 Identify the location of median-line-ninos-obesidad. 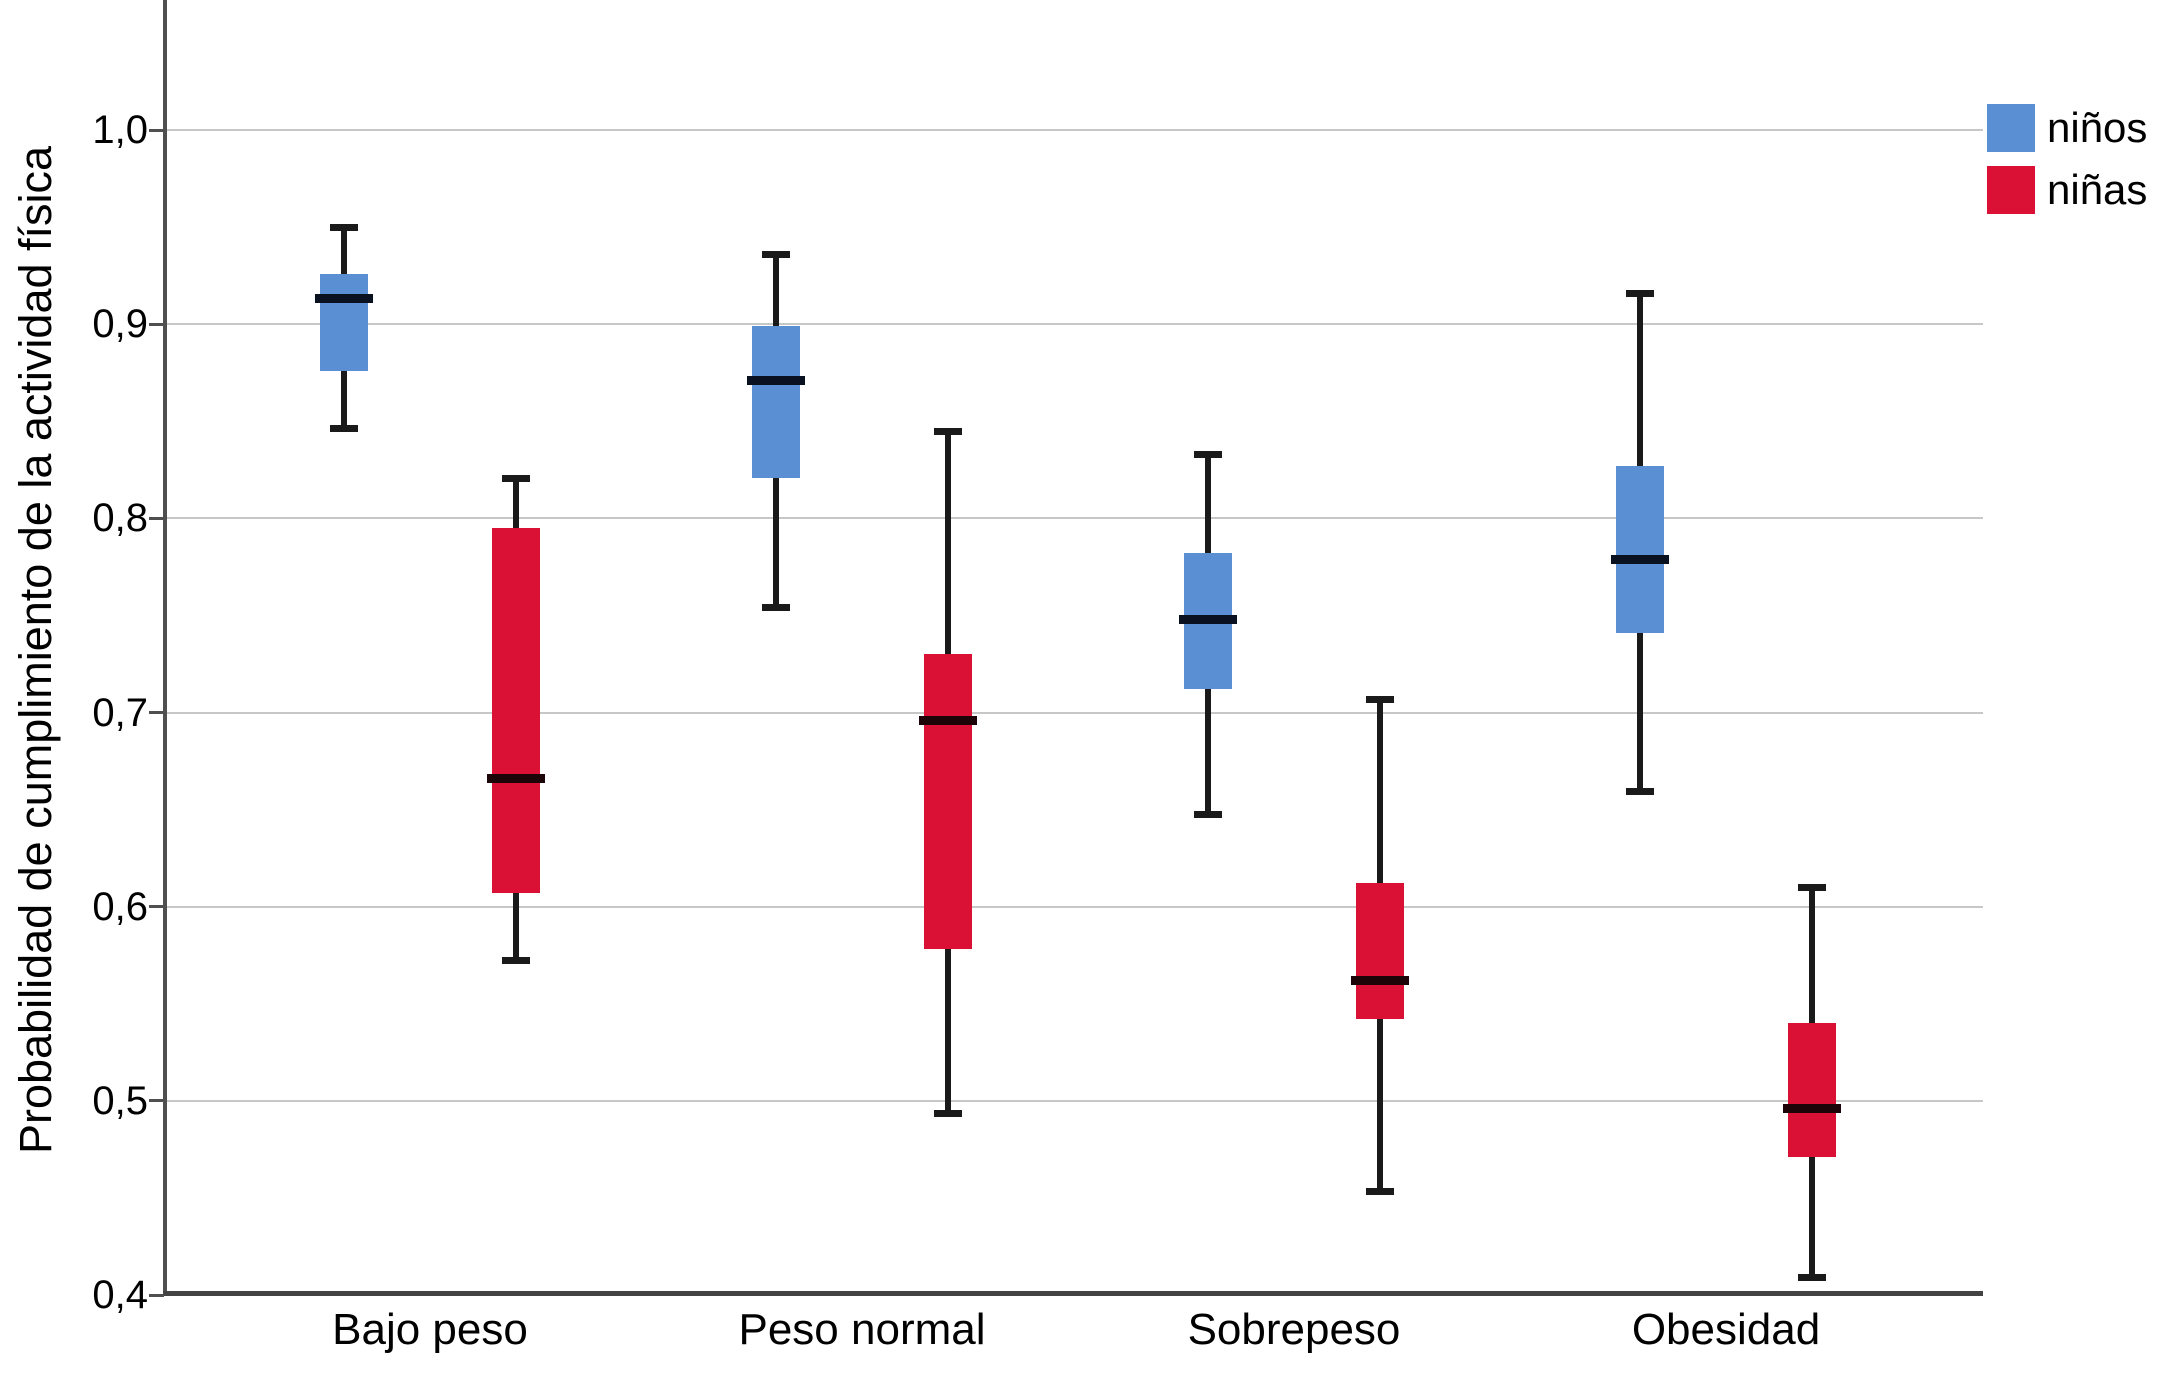
(1640, 559).